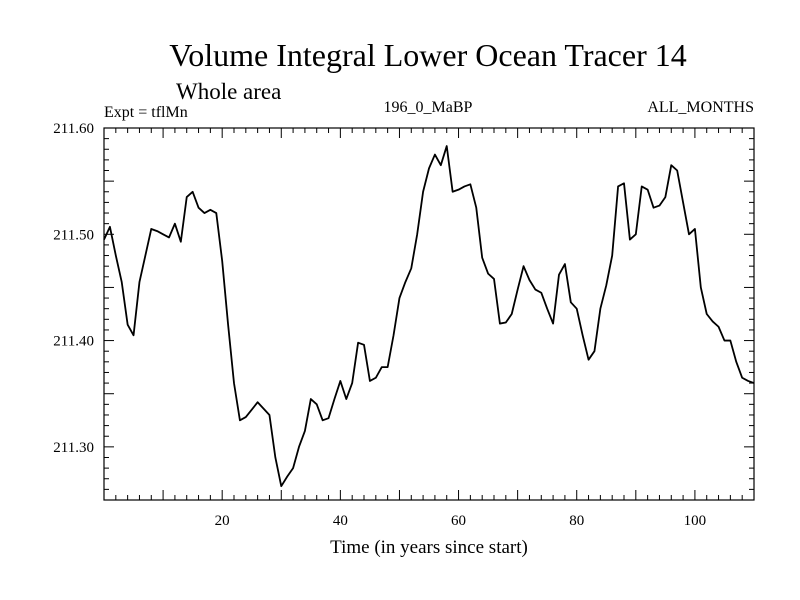 This screenshot has height=600, width=800. What do you see at coordinates (222, 521) in the screenshot?
I see `x-tick-label: 20` at bounding box center [222, 521].